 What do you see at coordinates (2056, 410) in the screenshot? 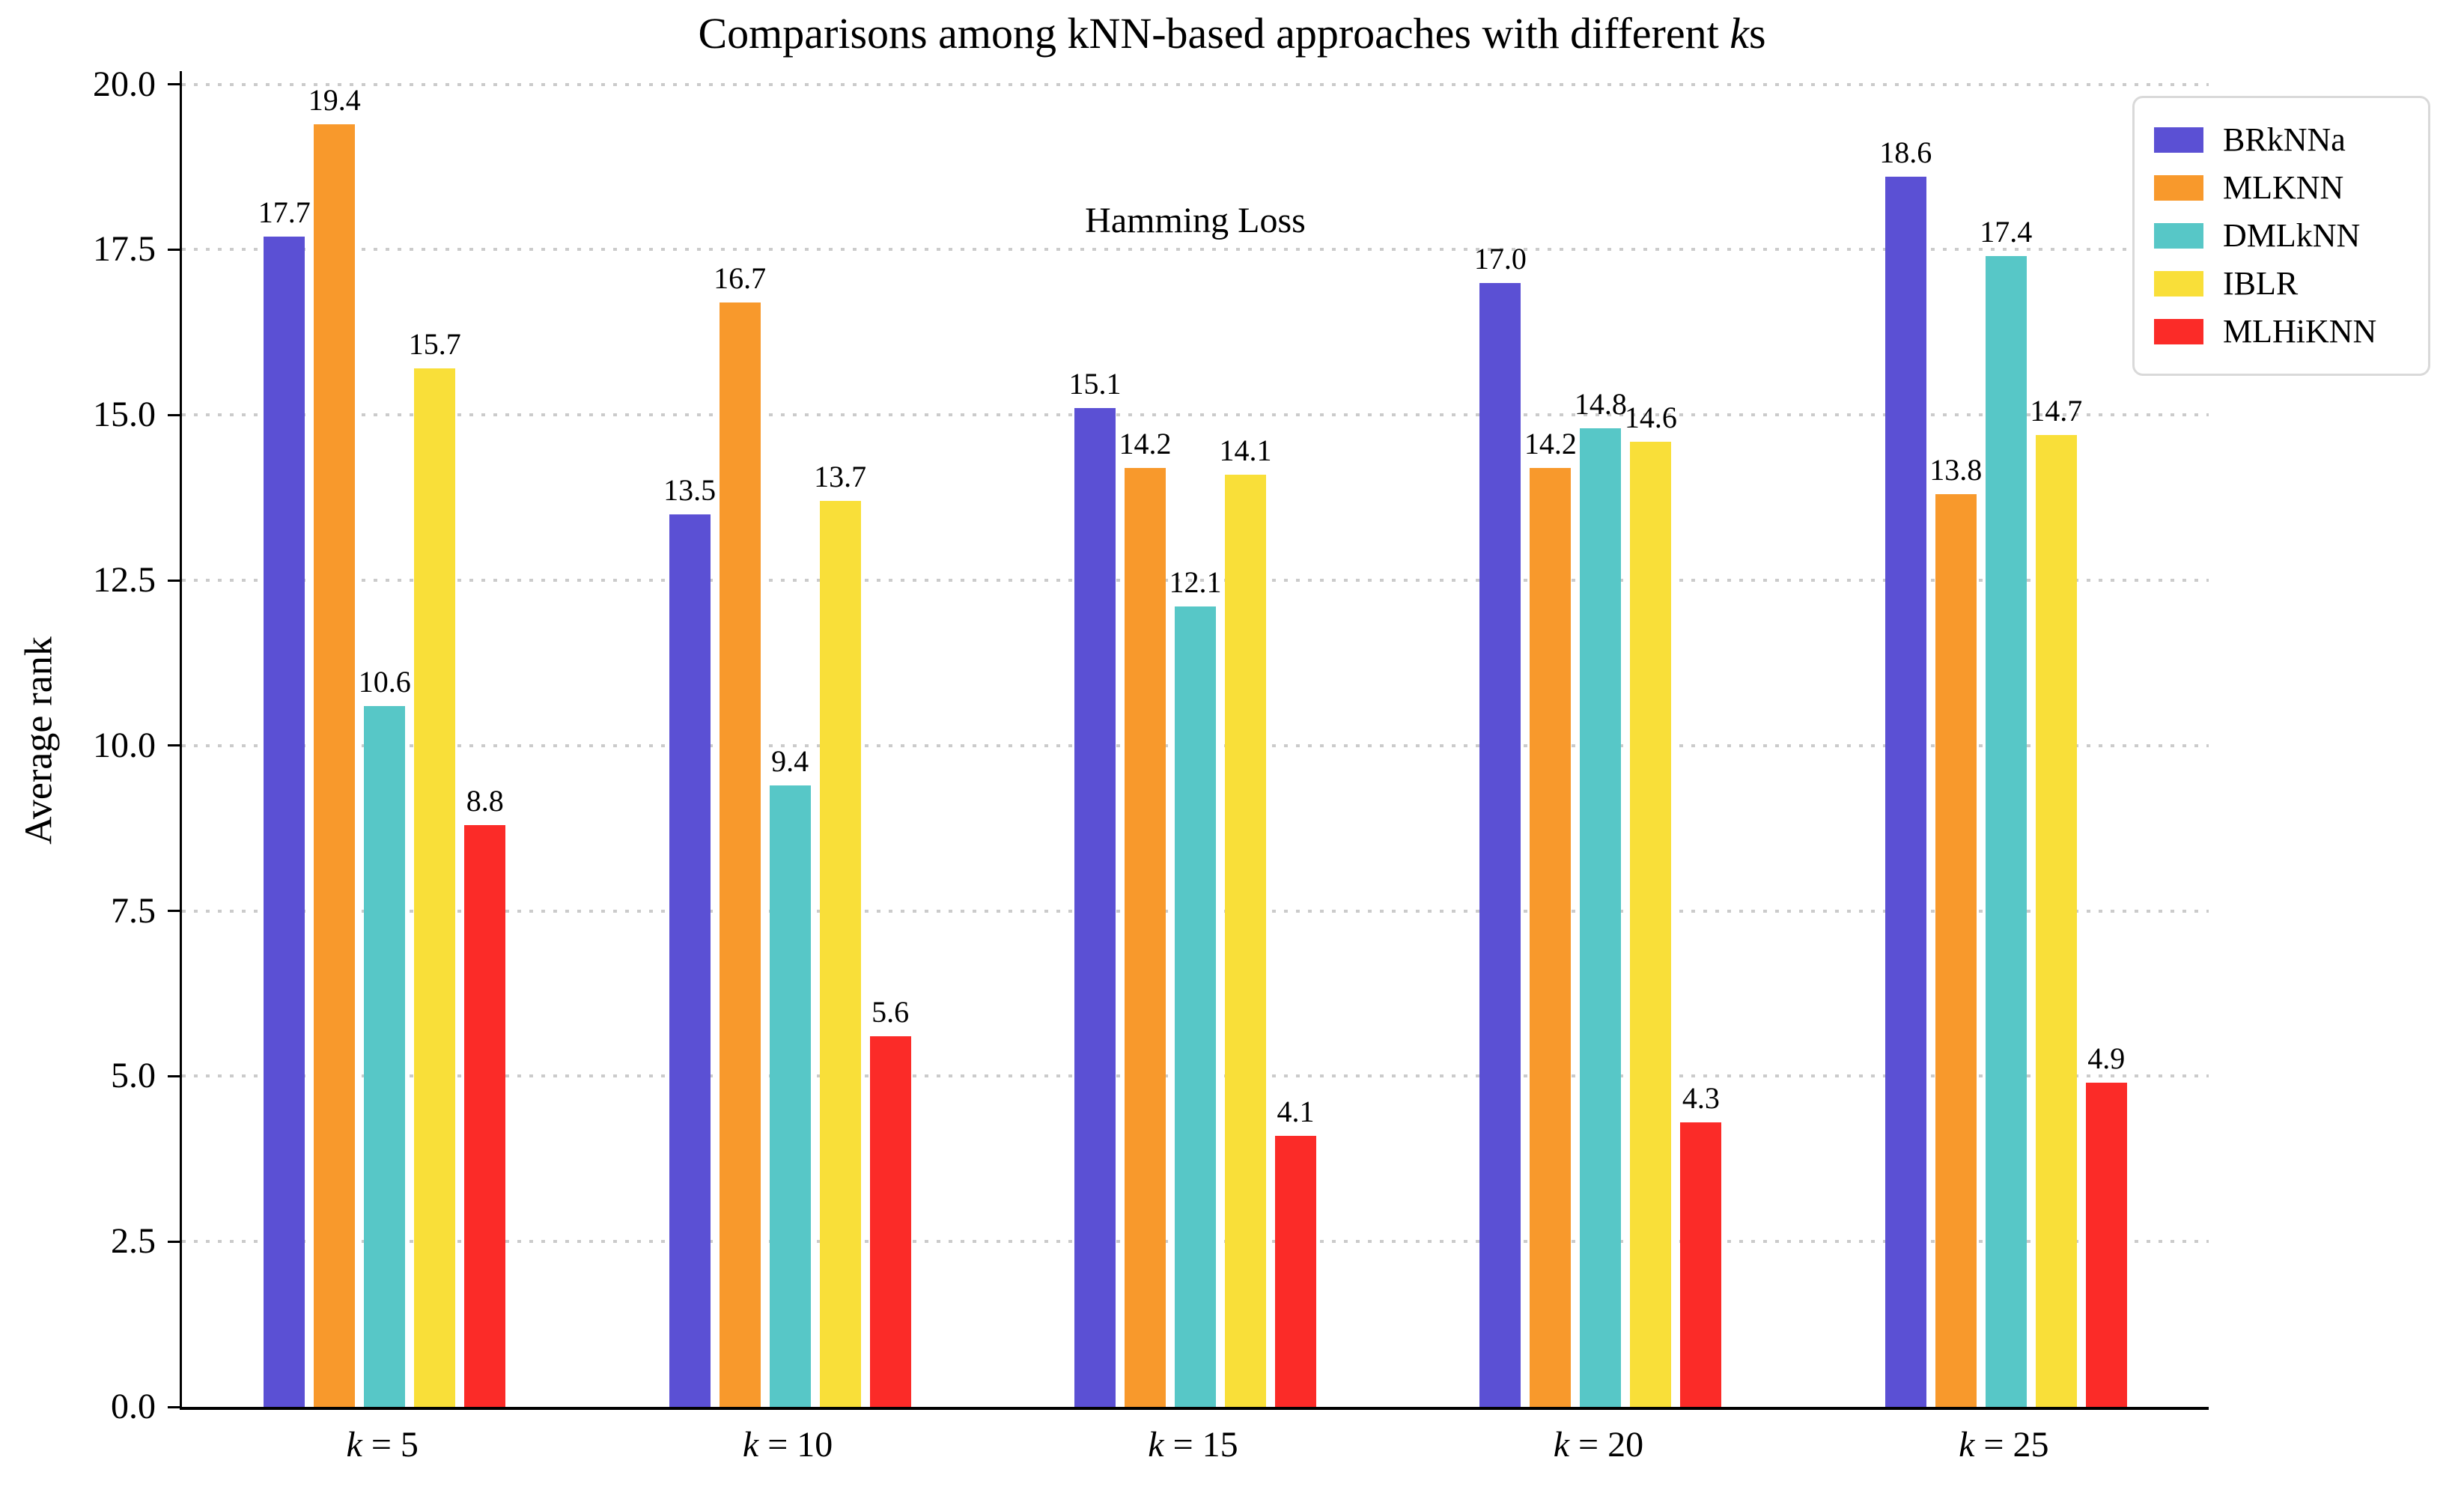
I see `bar-value-label: 14.7` at bounding box center [2056, 410].